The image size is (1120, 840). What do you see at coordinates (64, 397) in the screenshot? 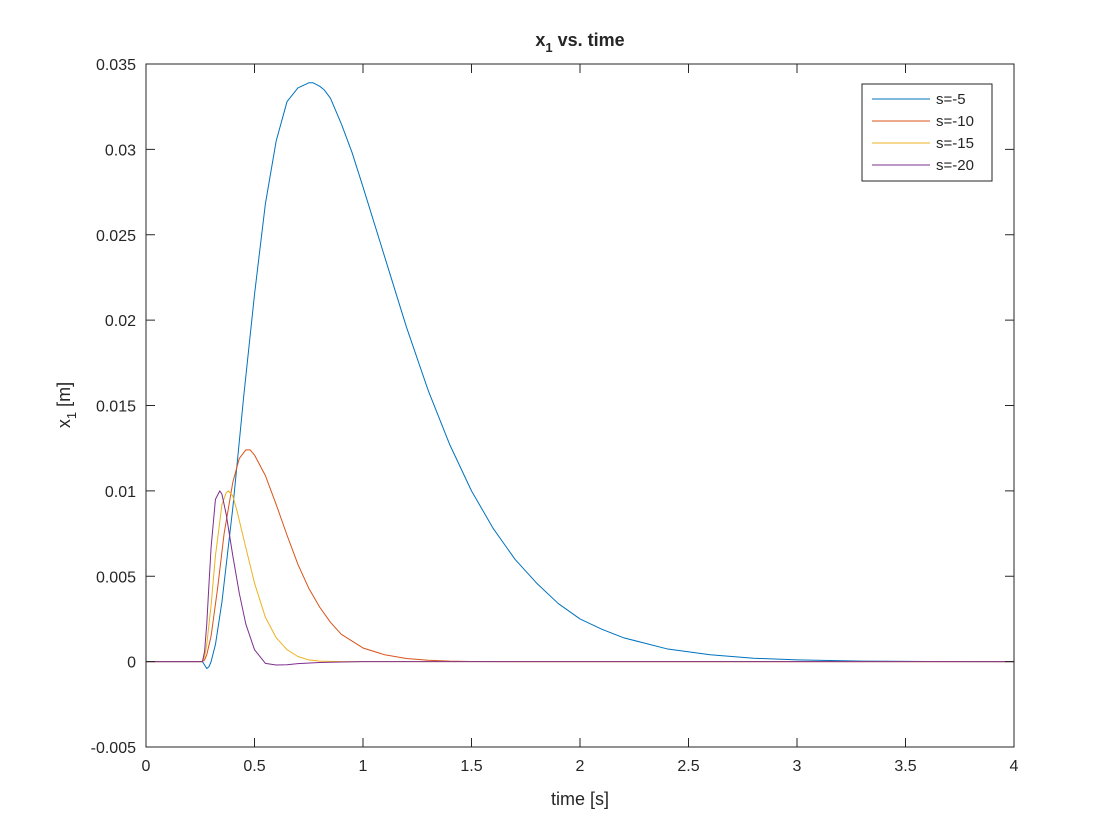
I see `y-axis-label-suffix: [m]` at bounding box center [64, 397].